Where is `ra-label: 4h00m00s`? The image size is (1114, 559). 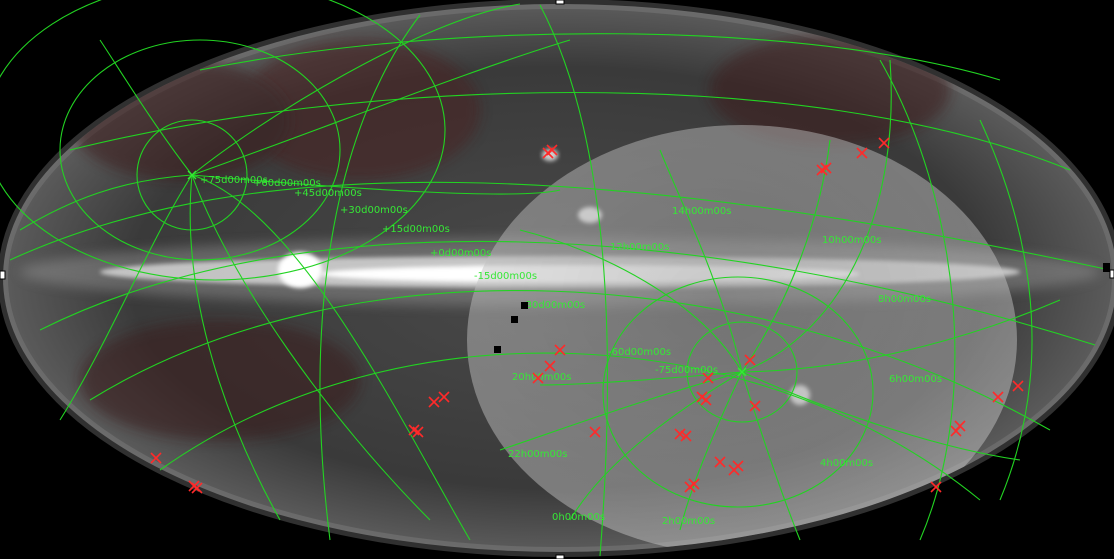 ra-label: 4h00m00s is located at coordinates (846, 463).